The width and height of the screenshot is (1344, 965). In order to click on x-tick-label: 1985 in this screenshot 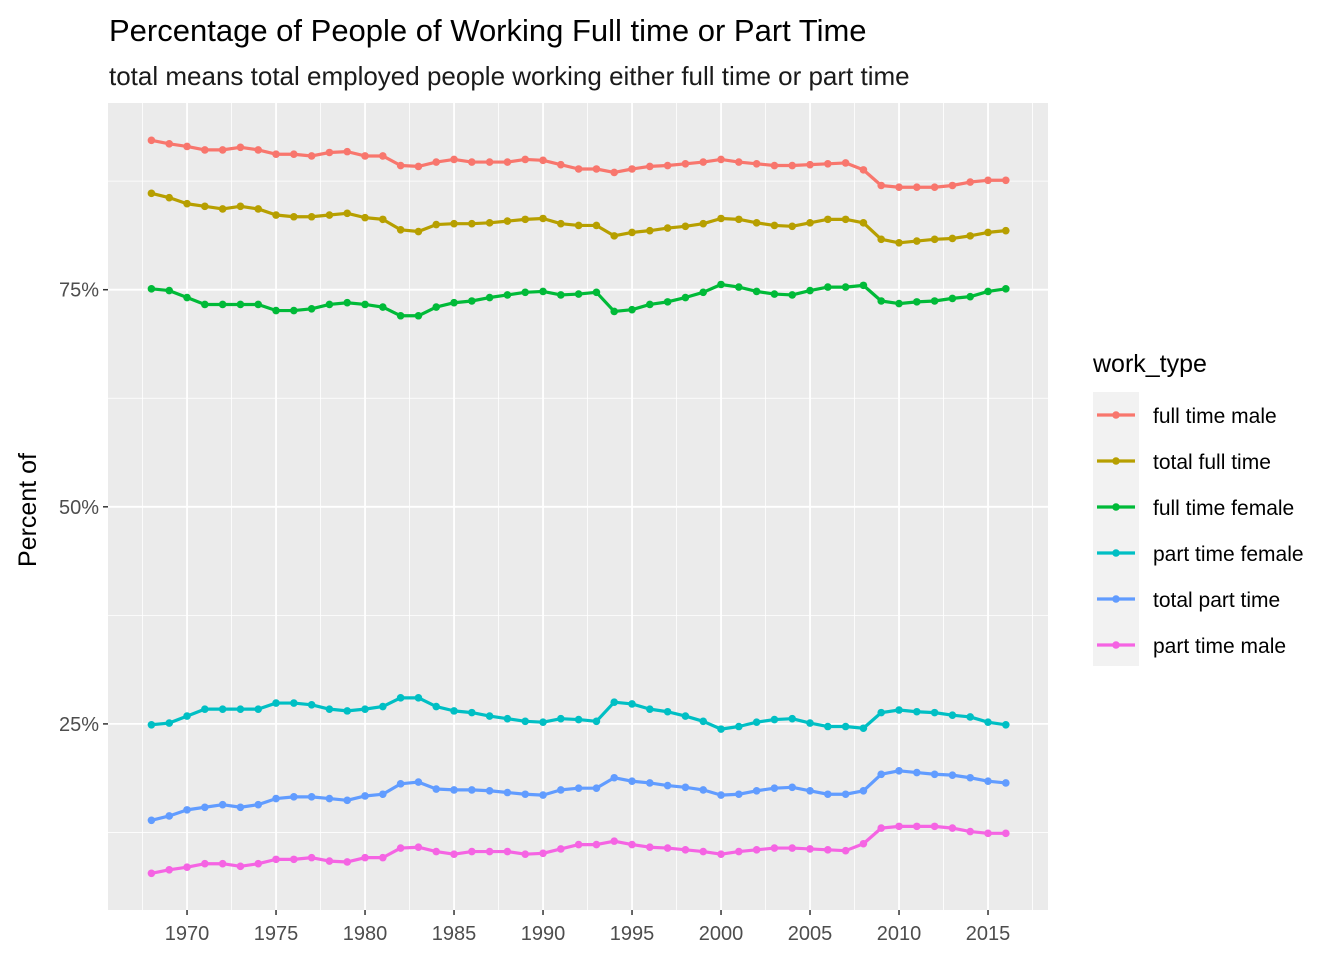, I will do `click(454, 934)`.